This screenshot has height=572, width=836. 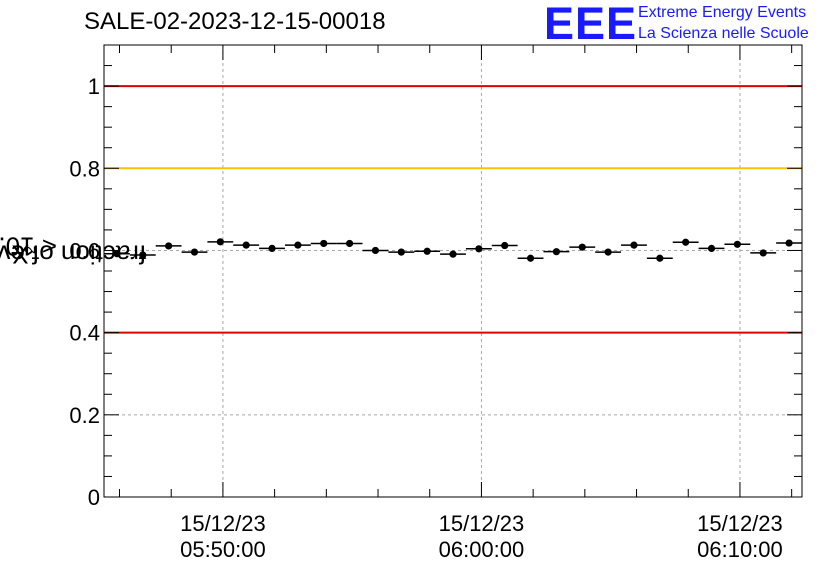 What do you see at coordinates (723, 33) in the screenshot?
I see `logo-line-2: La Scienza nelle Scuole` at bounding box center [723, 33].